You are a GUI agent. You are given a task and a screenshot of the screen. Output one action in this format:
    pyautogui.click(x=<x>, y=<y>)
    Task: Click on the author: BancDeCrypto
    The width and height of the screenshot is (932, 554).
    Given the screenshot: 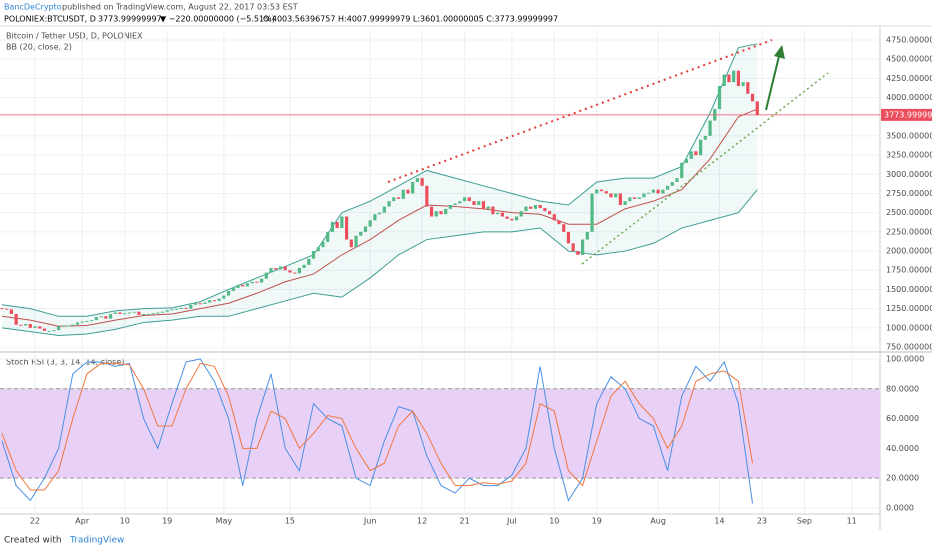 What is the action you would take?
    pyautogui.click(x=33, y=7)
    